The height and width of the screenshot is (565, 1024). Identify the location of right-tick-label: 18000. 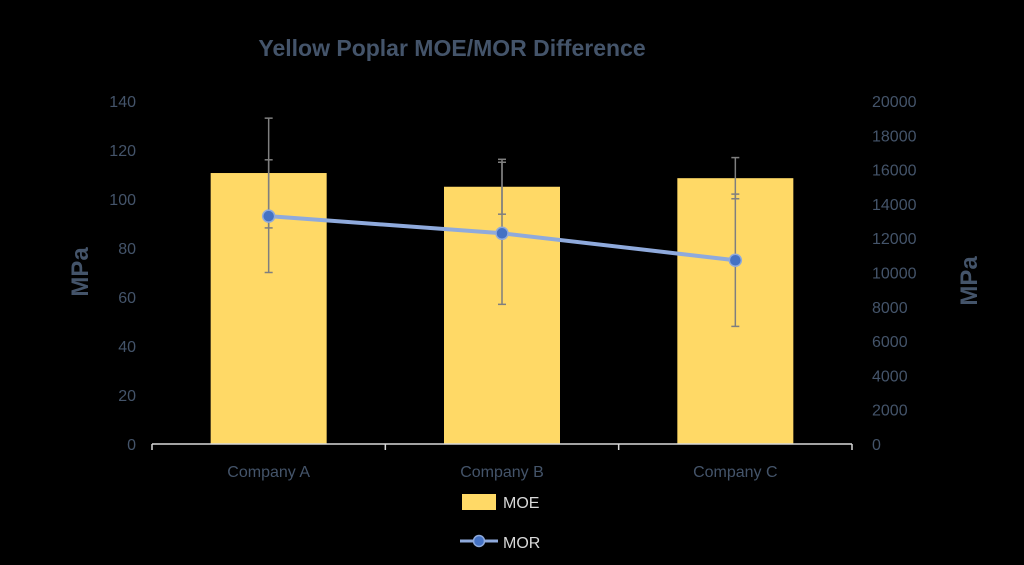
(894, 136).